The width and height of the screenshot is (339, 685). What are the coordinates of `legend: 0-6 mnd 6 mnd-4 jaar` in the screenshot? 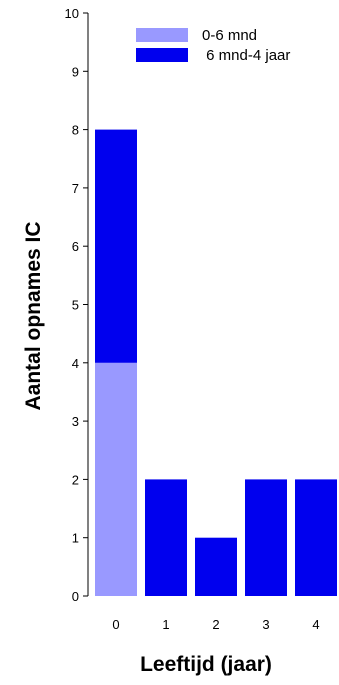 It's located at (213, 45).